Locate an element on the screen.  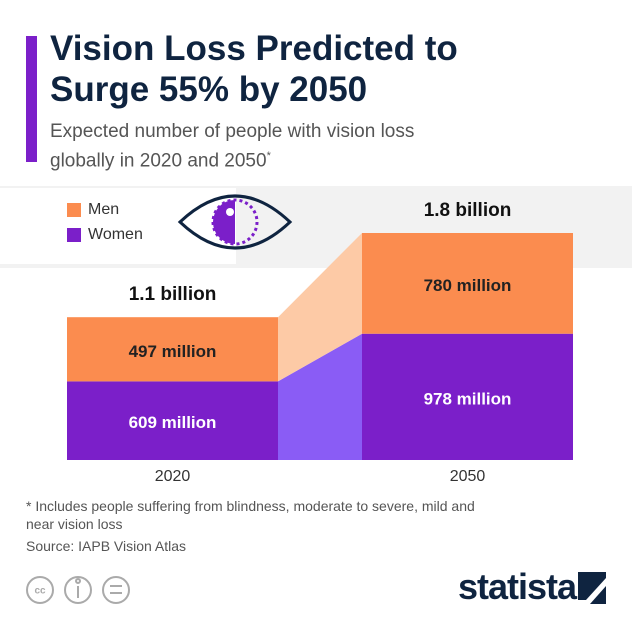
total-label: 1.1 billion is located at coordinates (173, 294).